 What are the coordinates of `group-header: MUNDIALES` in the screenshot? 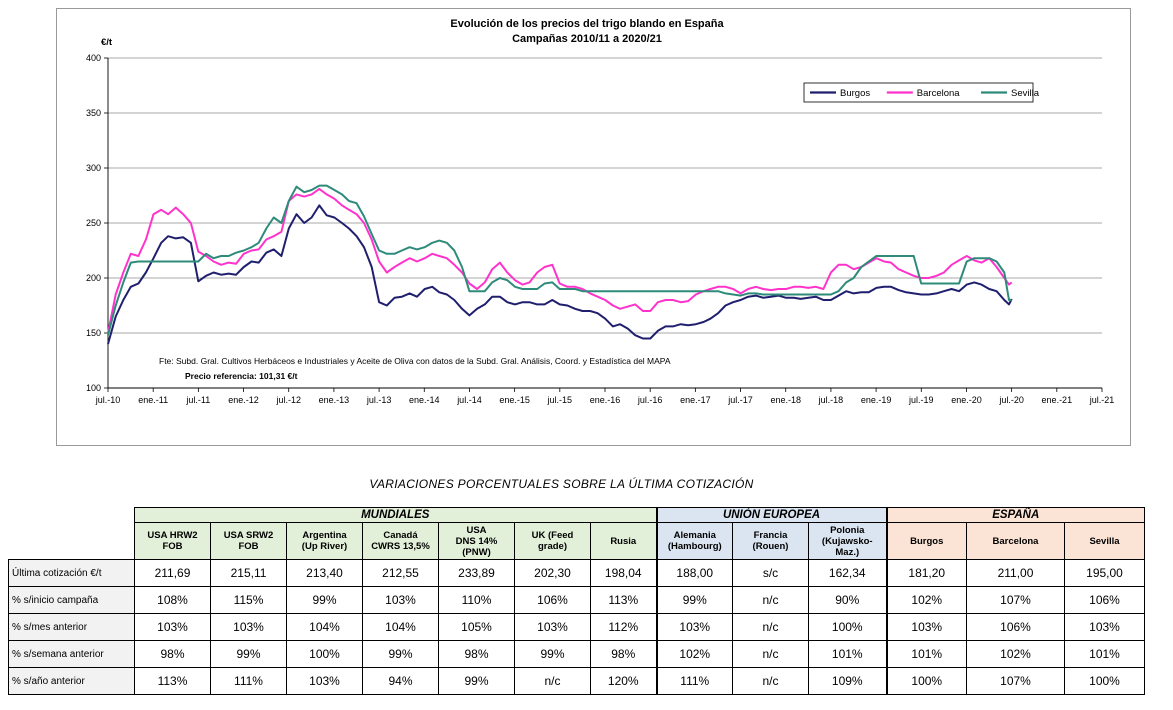 It's located at (395, 515).